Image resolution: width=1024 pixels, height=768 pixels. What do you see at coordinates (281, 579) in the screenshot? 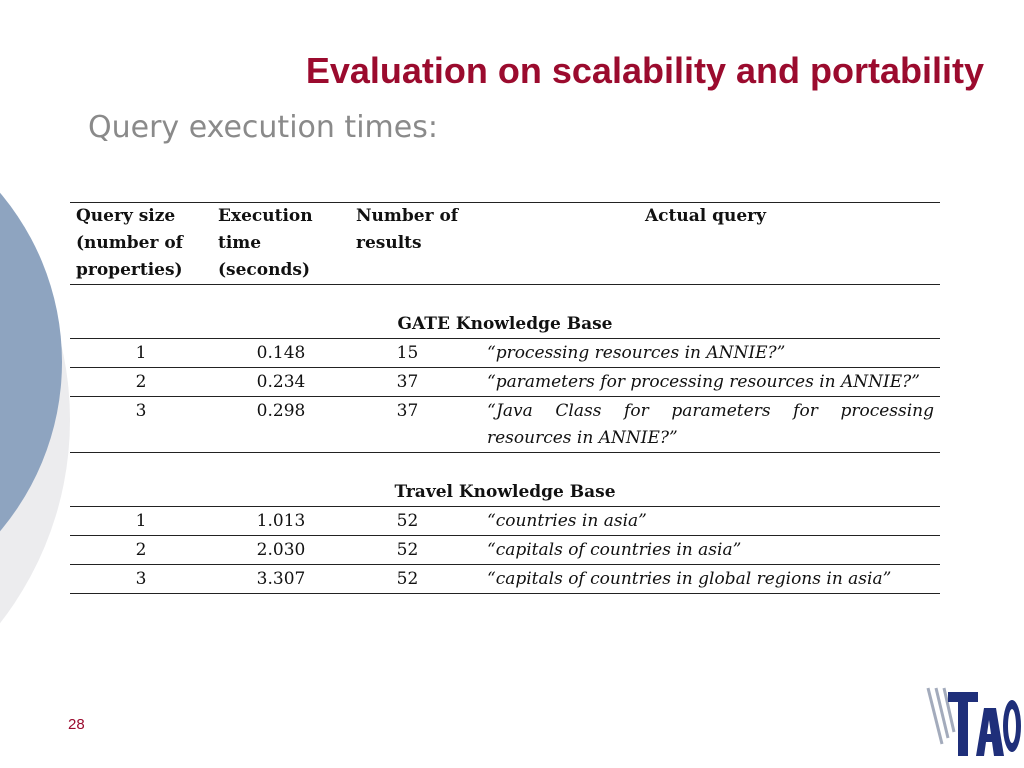
I see `cell-execution-time: 3.307` at bounding box center [281, 579].